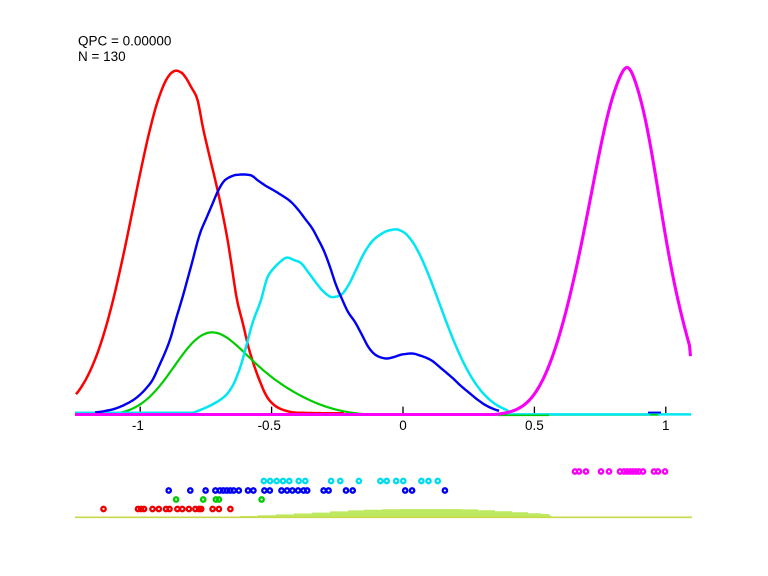  I want to click on svg-text: 0, so click(403, 425).